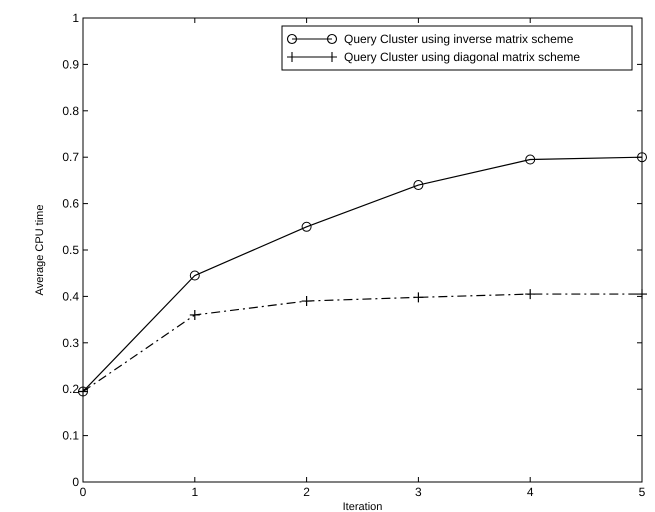 Image resolution: width=655 pixels, height=512 pixels. What do you see at coordinates (40, 250) in the screenshot?
I see `y-axis-title: Average CPU time` at bounding box center [40, 250].